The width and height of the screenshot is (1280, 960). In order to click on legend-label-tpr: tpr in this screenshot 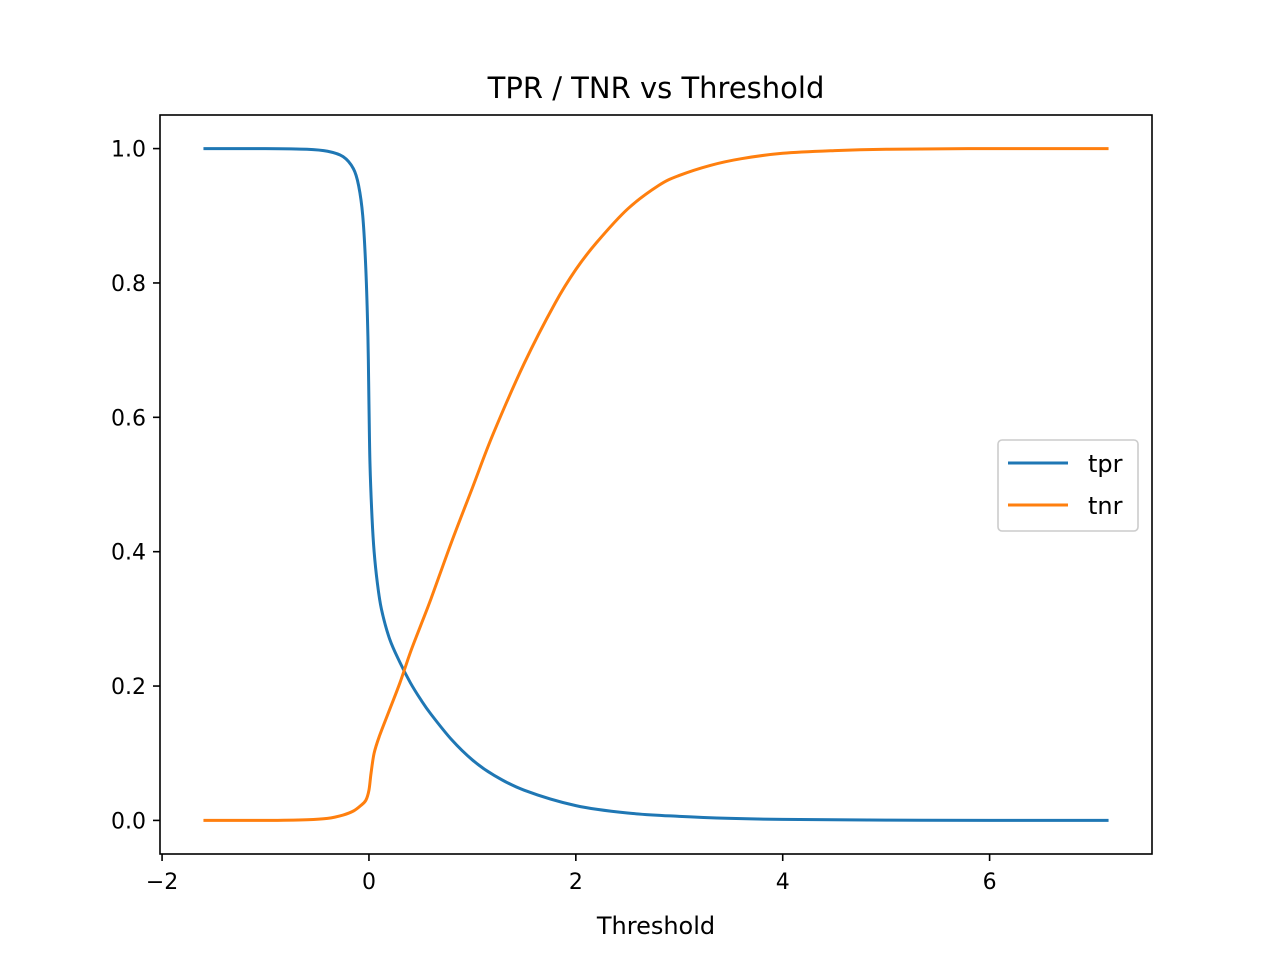, I will do `click(1105, 464)`.